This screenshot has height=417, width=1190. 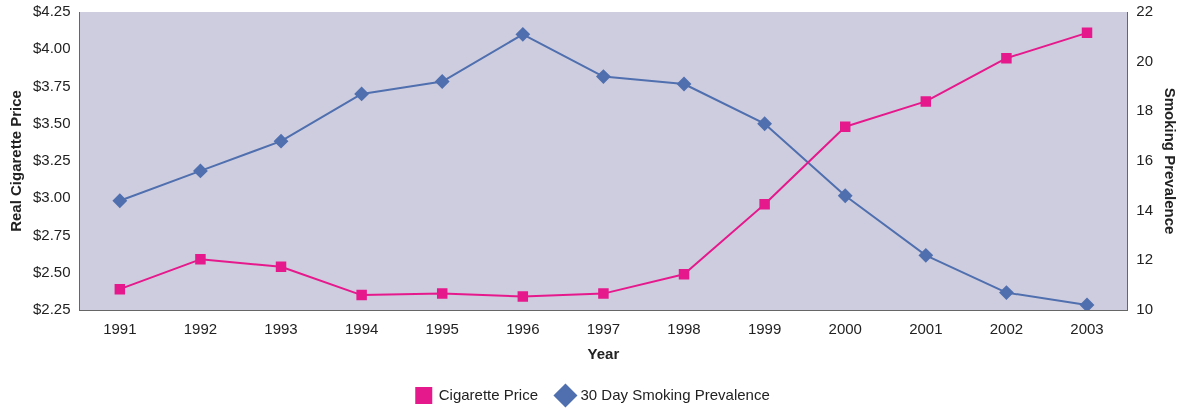 I want to click on legend-label: 30 Day Smoking Prevalence, so click(x=675, y=394).